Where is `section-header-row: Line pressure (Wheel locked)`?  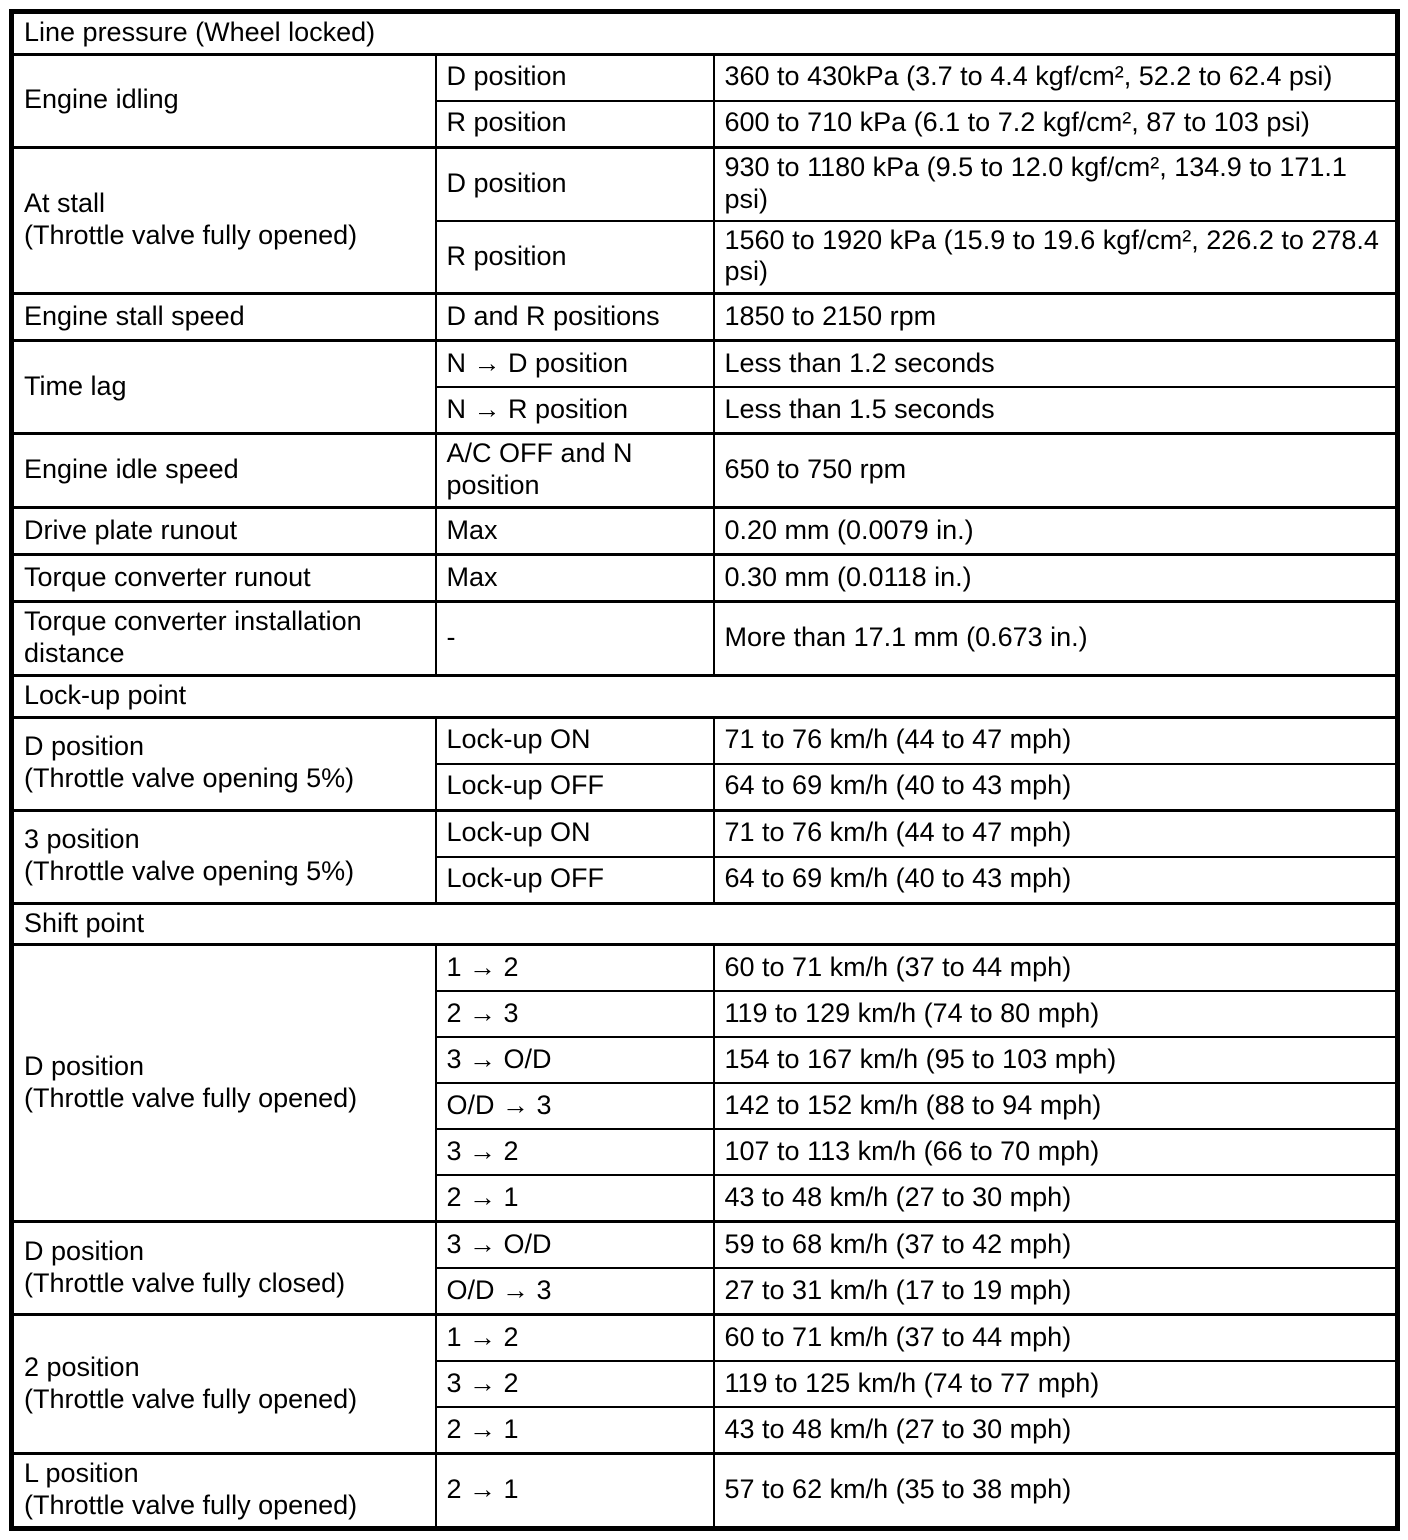
section-header-row: Line pressure (Wheel locked) is located at coordinates (704, 33).